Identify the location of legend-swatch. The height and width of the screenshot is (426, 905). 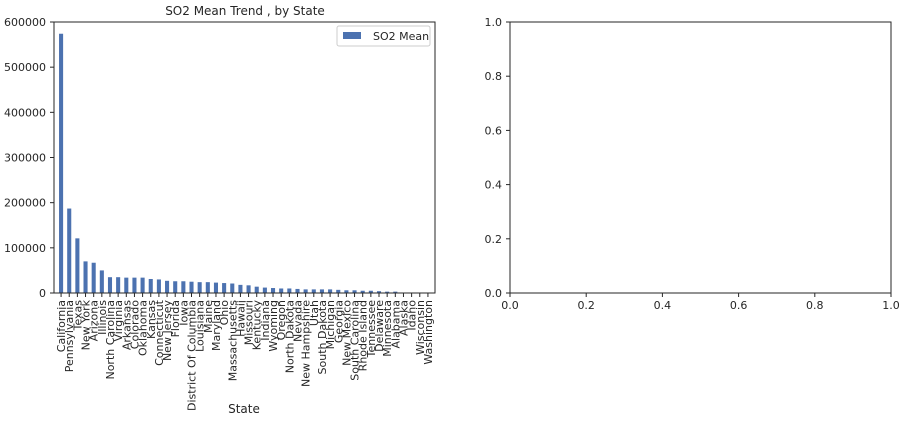
(352, 35).